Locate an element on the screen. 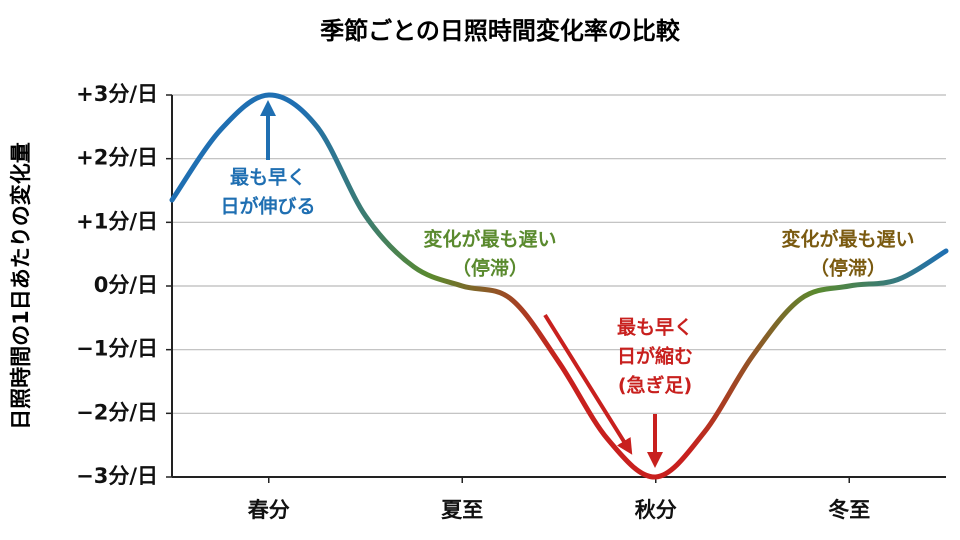 This screenshot has width=960, height=540. y-tick-label: −1分/日 is located at coordinates (117, 349).